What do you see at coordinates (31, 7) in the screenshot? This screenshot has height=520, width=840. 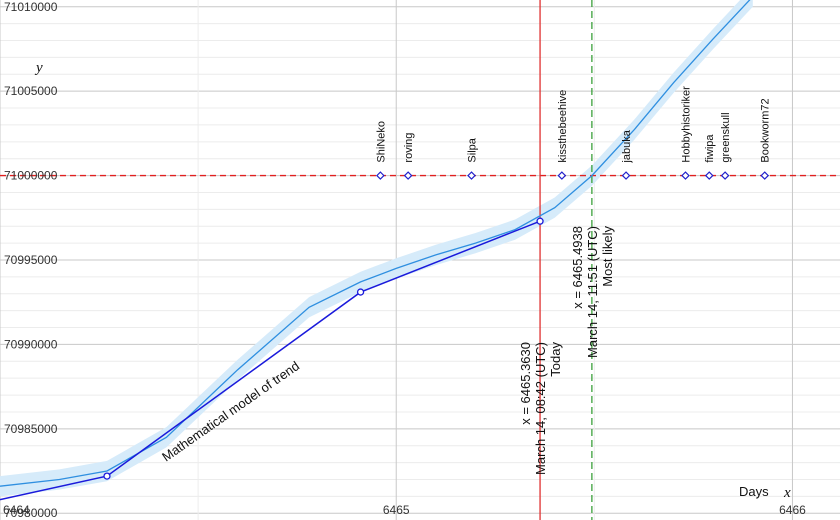 I see `y-tick-label-partial: 71010000` at bounding box center [31, 7].